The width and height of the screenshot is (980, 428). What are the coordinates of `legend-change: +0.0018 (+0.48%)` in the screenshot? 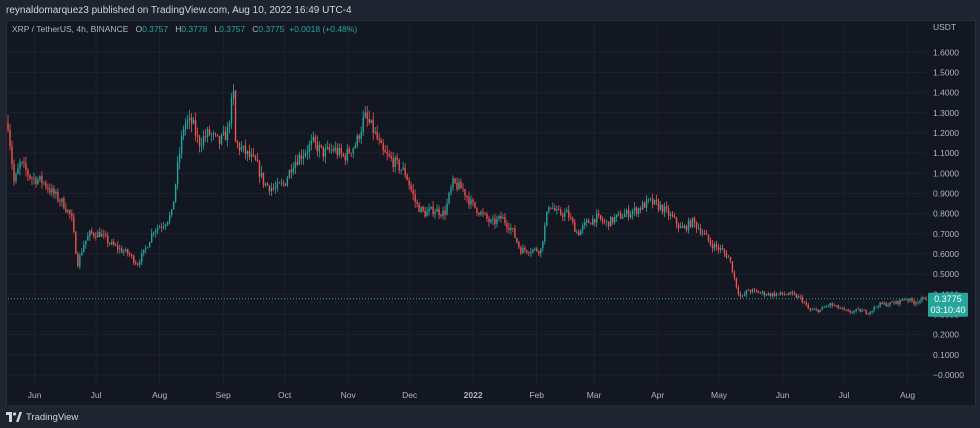 It's located at (323, 29).